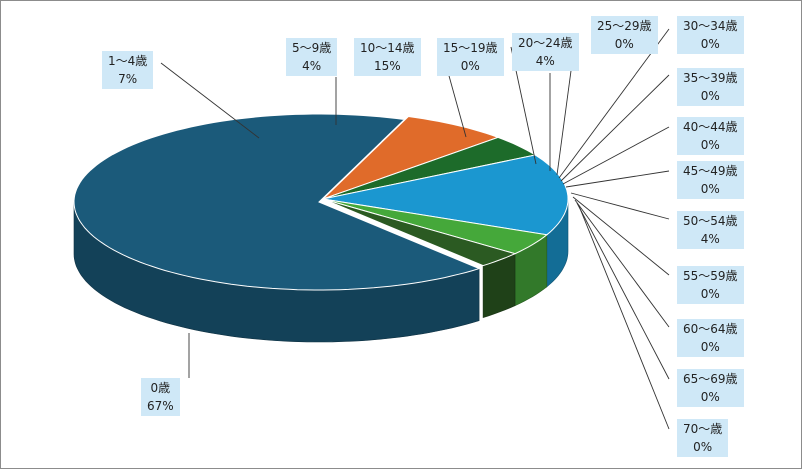 This screenshot has width=802, height=469. Describe the element at coordinates (710, 285) in the screenshot. I see `data-label-12: 55～59歳 0%` at that location.